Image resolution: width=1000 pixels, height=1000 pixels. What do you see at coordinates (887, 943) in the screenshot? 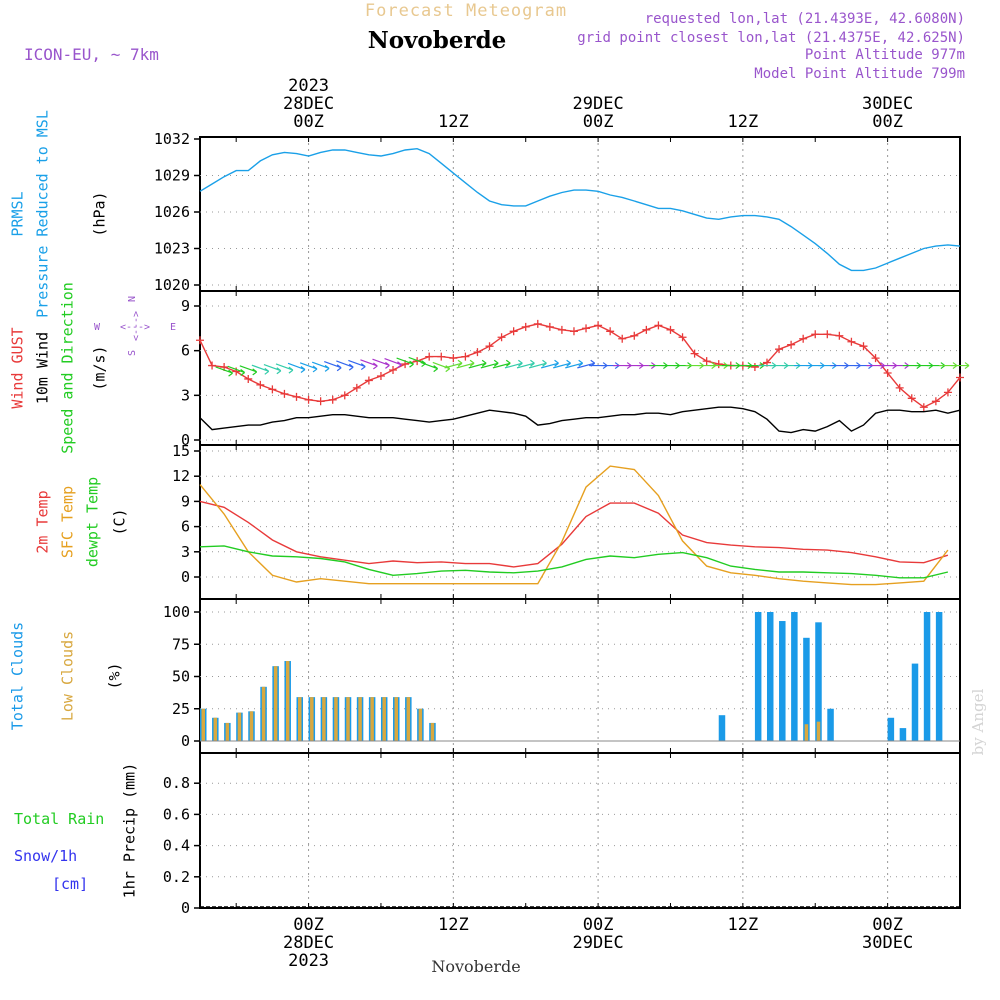
I see `bottom-time-label: 30DEC` at bounding box center [887, 943].